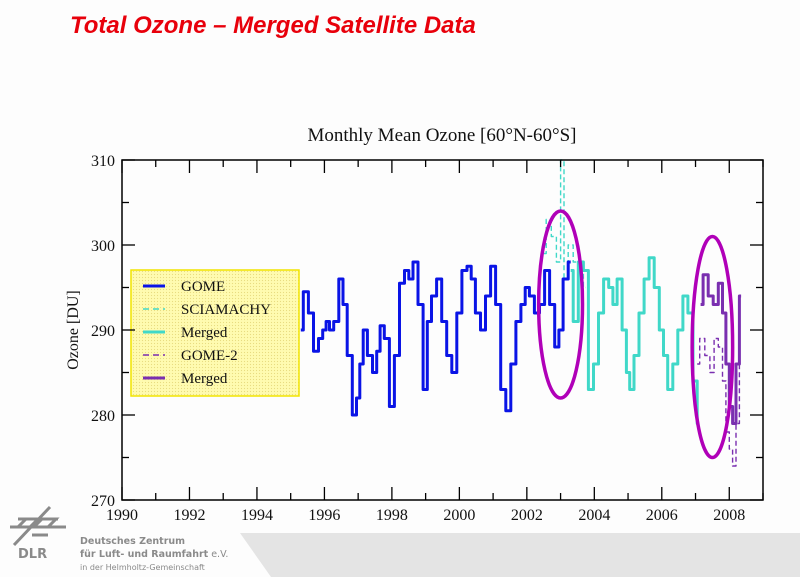  What do you see at coordinates (324, 515) in the screenshot?
I see `x-tick-label: 1996` at bounding box center [324, 515].